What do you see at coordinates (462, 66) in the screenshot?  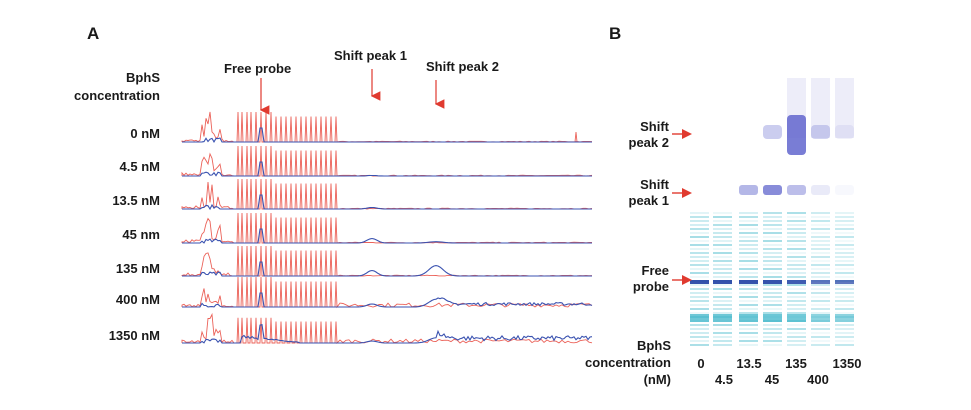 I see `label-shift-peak-2: Shift peak 2` at bounding box center [462, 66].